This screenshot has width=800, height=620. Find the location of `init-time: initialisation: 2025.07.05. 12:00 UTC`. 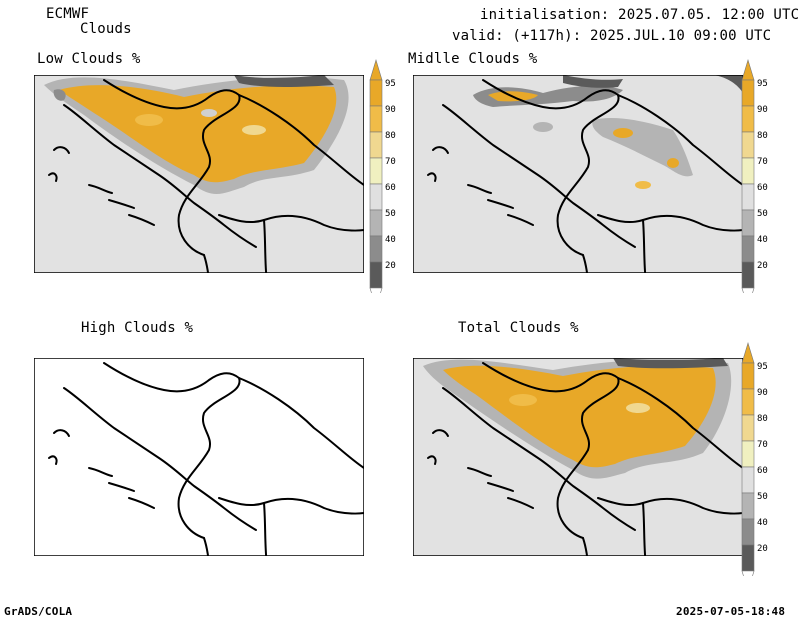

init-time: initialisation: 2025.07.05. 12:00 UTC is located at coordinates (640, 15).